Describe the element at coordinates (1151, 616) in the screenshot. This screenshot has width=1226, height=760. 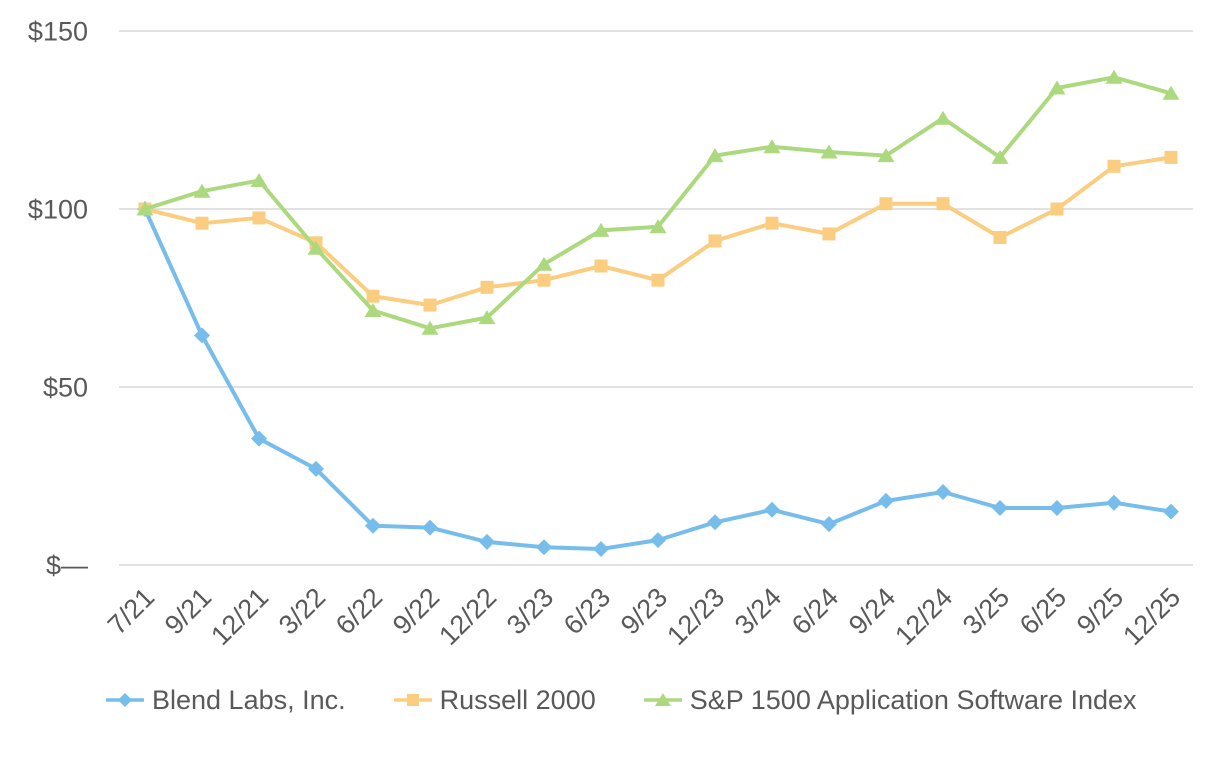
I see `x-axis-label: 12/25` at that location.